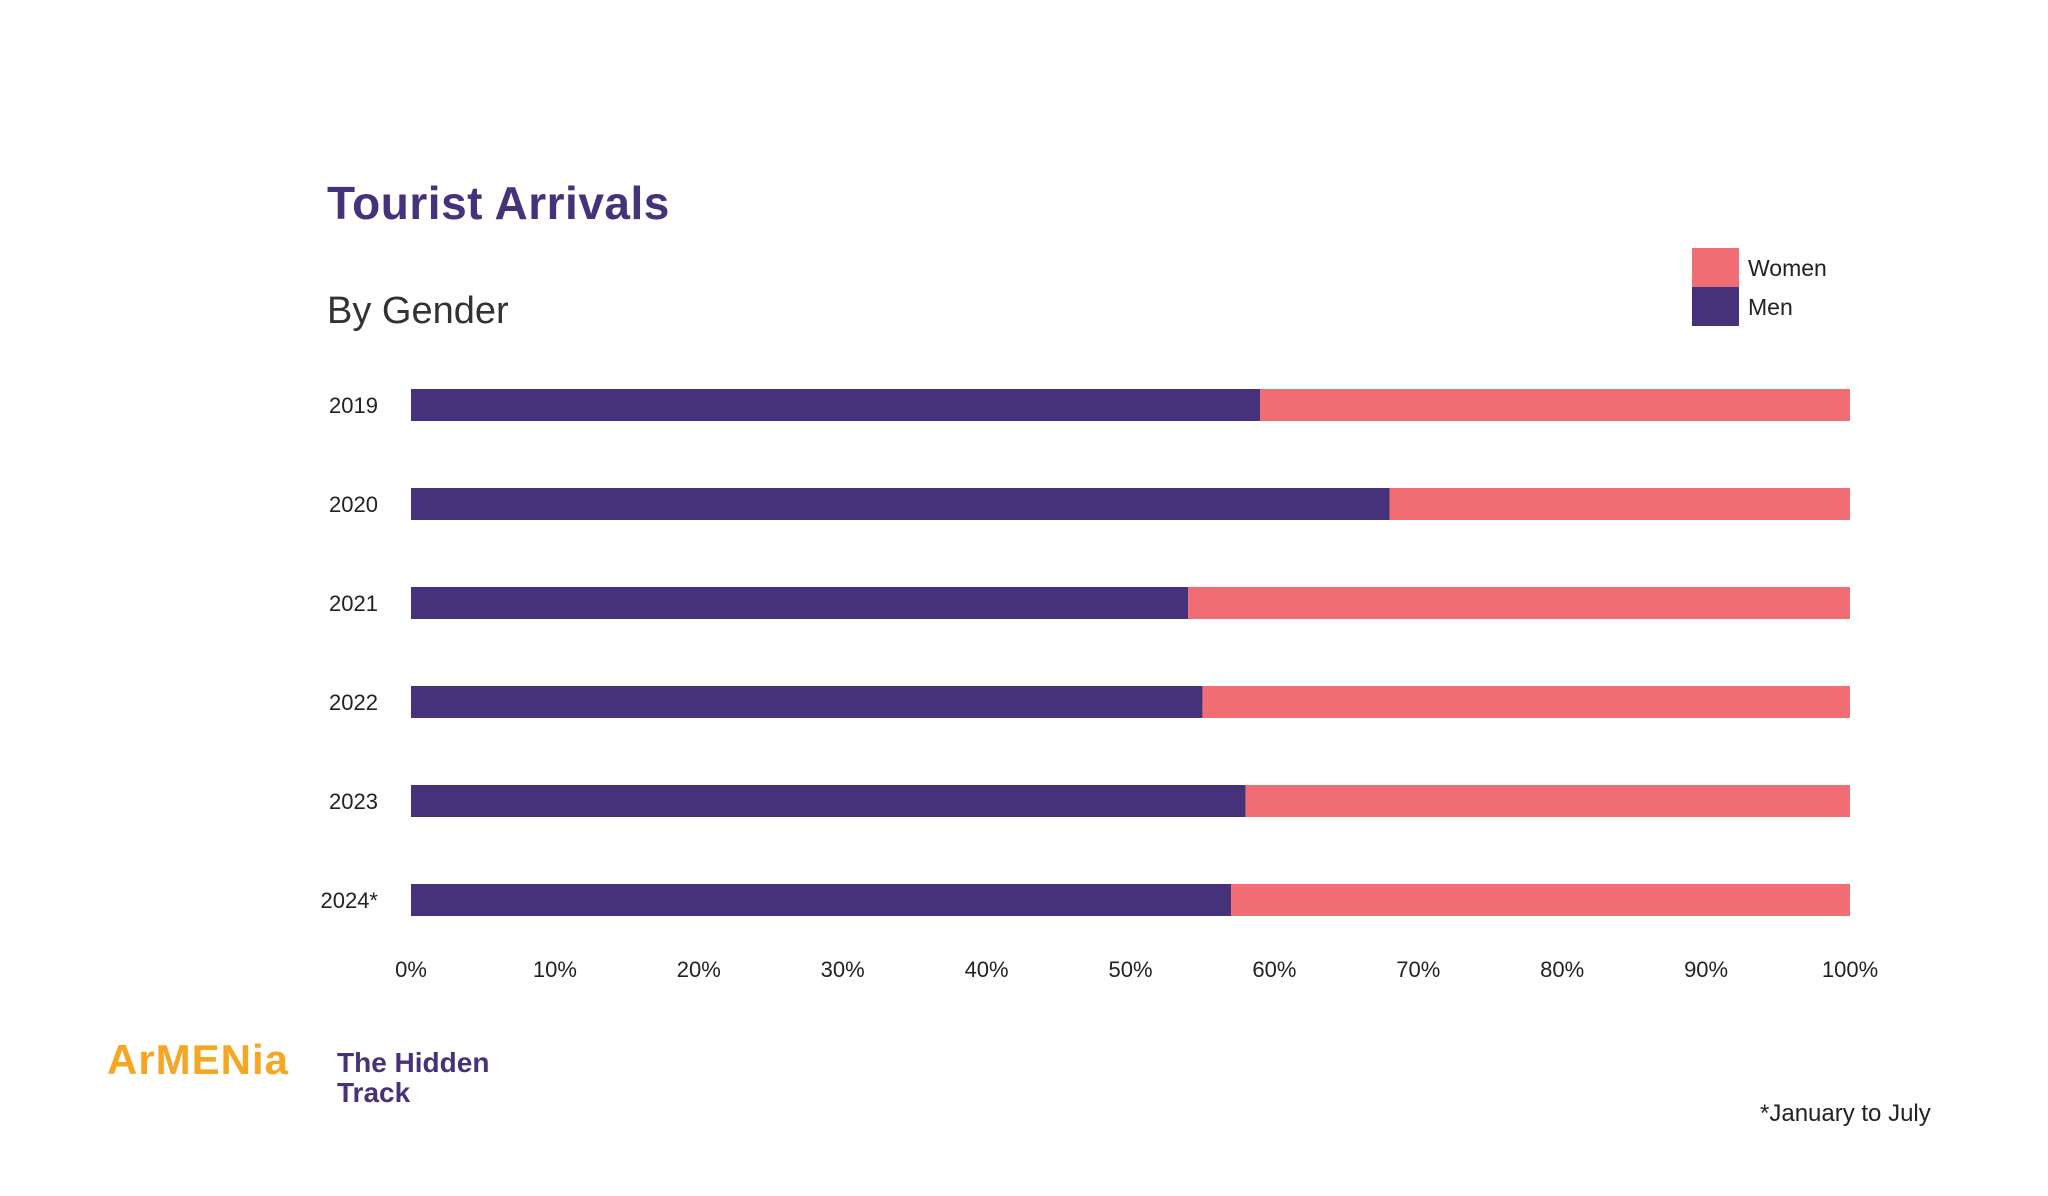 This screenshot has width=2048, height=1196. Describe the element at coordinates (1770, 307) in the screenshot. I see `legend-label-men: Men` at that location.